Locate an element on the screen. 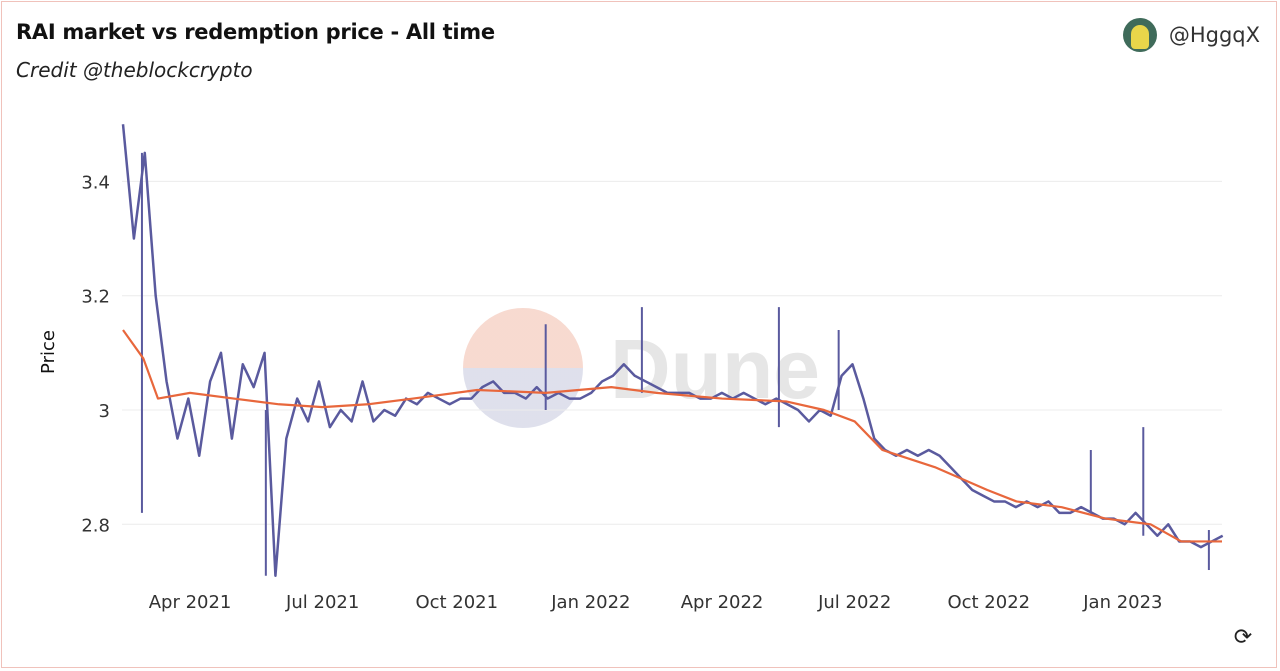 This screenshot has width=1280, height=671. y-axis-label: Price is located at coordinates (48, 352).